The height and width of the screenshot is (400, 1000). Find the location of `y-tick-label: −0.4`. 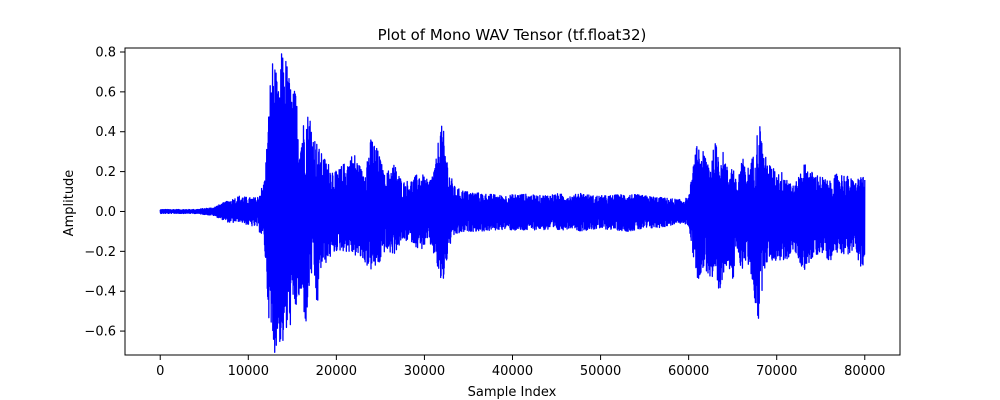

y-tick-label: −0.4 is located at coordinates (100, 292).